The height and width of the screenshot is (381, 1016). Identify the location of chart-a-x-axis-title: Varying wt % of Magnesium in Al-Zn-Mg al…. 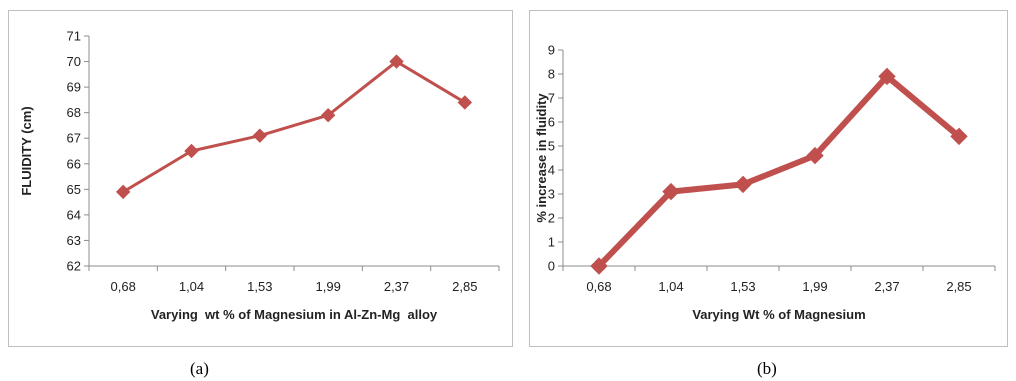
(294, 314).